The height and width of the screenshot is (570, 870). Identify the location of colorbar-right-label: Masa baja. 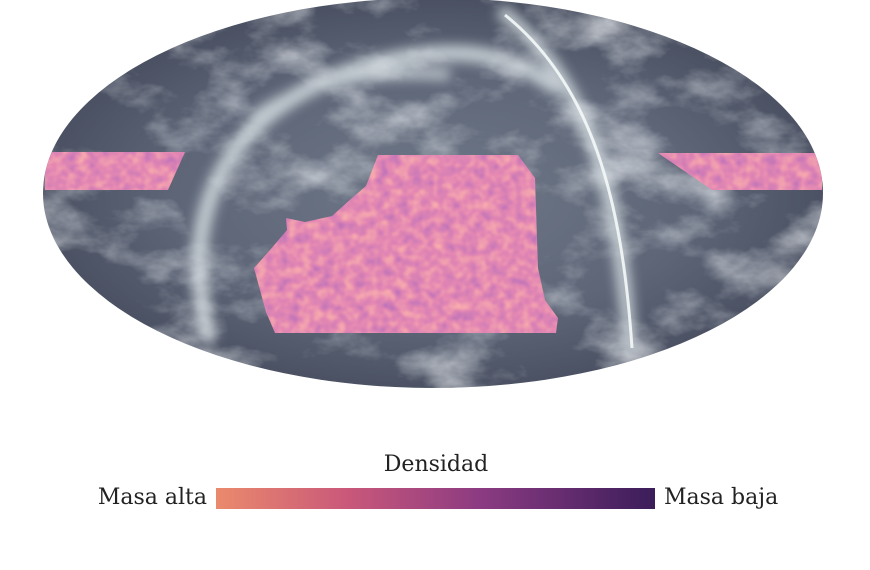
(721, 497).